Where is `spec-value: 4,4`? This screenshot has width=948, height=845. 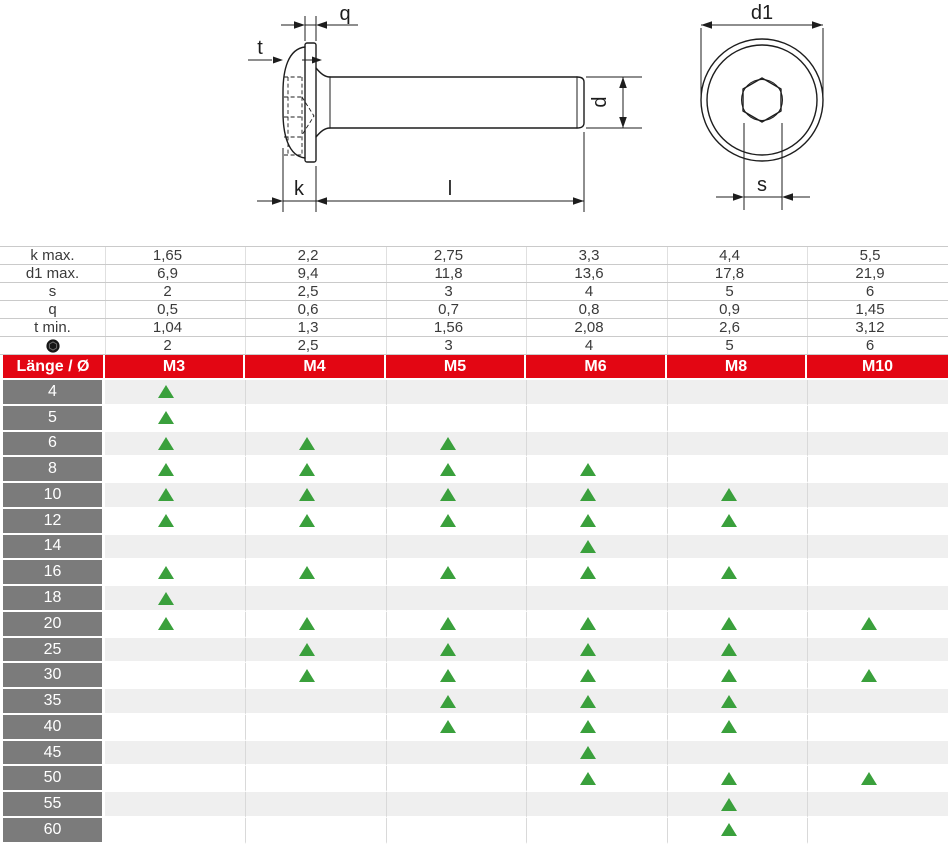
spec-value: 4,4 is located at coordinates (737, 255).